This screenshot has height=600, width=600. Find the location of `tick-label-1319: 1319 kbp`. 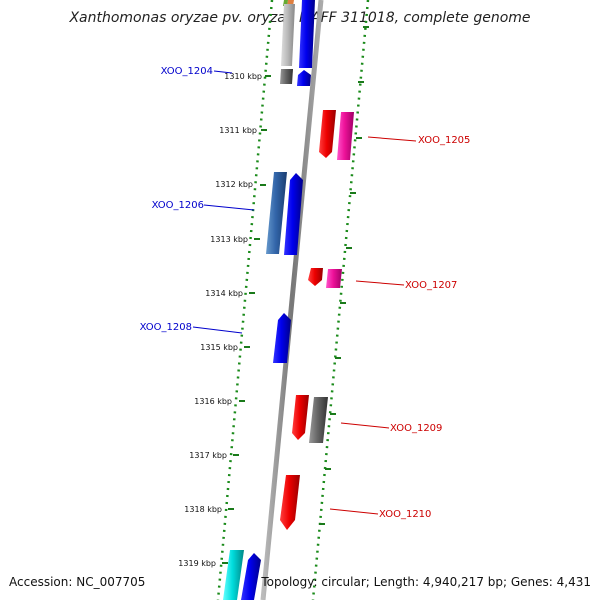

tick-label-1319: 1319 kbp is located at coordinates (197, 563).